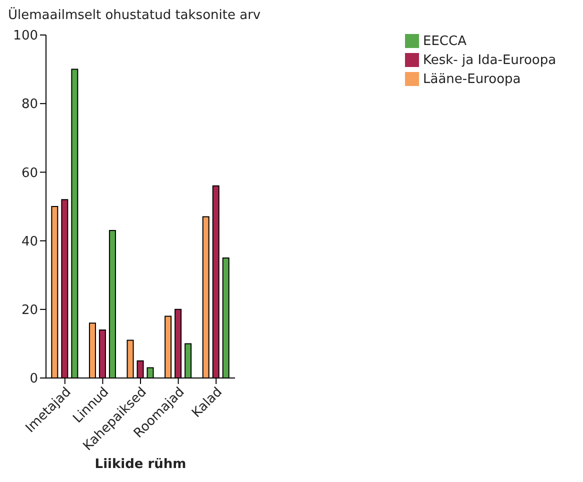 The width and height of the screenshot is (583, 482). I want to click on y-tick-label: 80, so click(29, 104).